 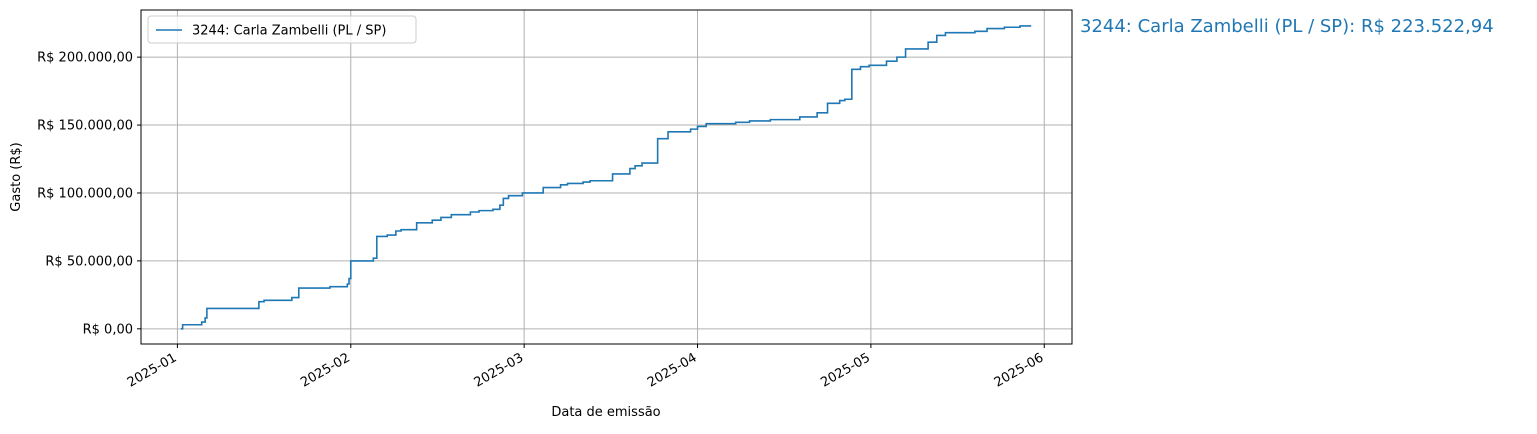 What do you see at coordinates (152, 370) in the screenshot?
I see `x-tick-label: 2025-01` at bounding box center [152, 370].